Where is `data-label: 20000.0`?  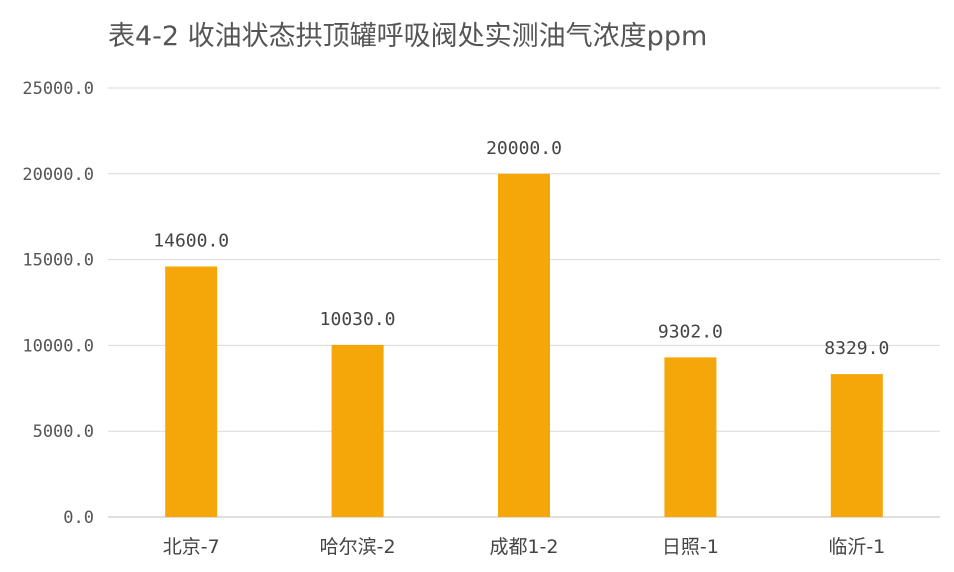 data-label: 20000.0 is located at coordinates (524, 148).